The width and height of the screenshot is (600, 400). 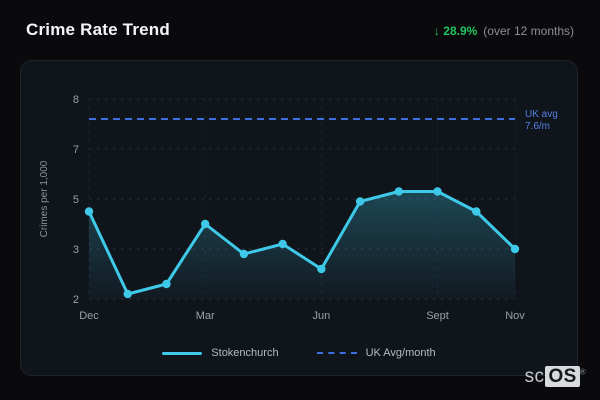 I want to click on chart-legend: Stokenchurch UK Avg/month, so click(x=299, y=353).